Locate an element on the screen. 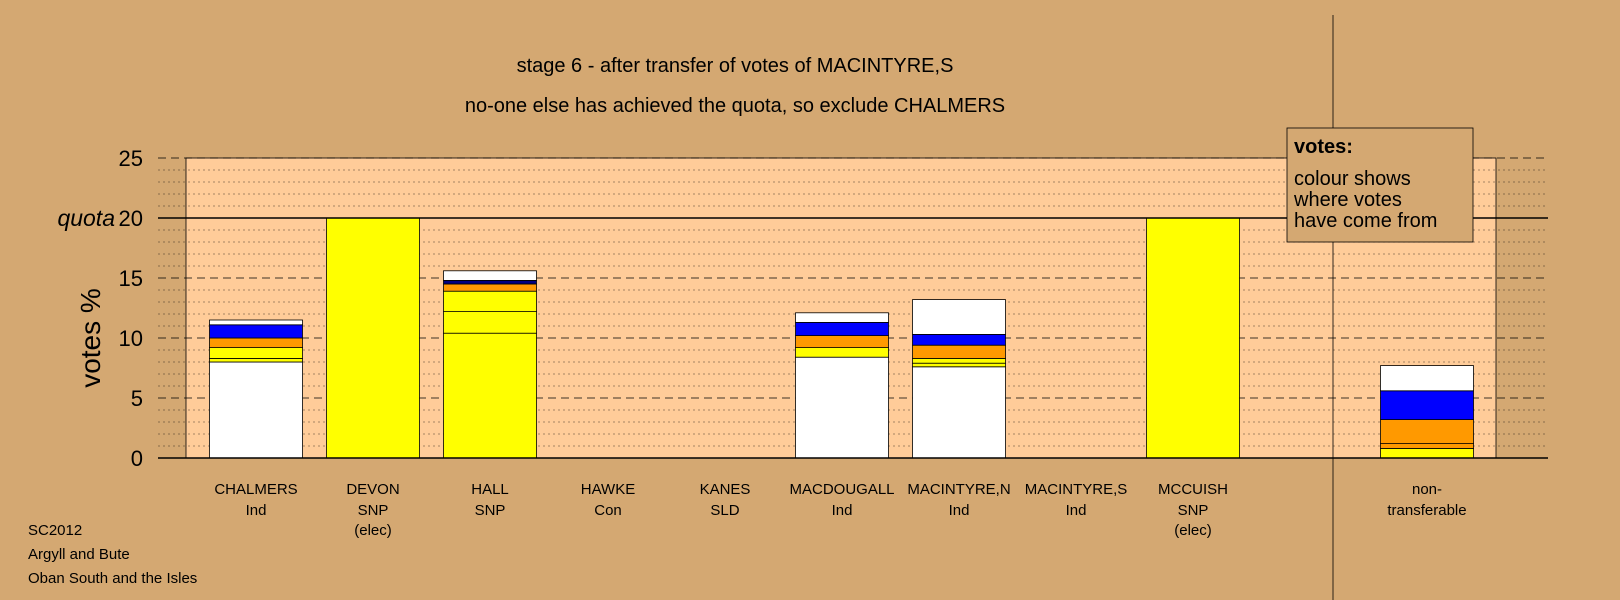 Image resolution: width=1620 pixels, height=600 pixels. y-tick-label: 0 is located at coordinates (137, 458).